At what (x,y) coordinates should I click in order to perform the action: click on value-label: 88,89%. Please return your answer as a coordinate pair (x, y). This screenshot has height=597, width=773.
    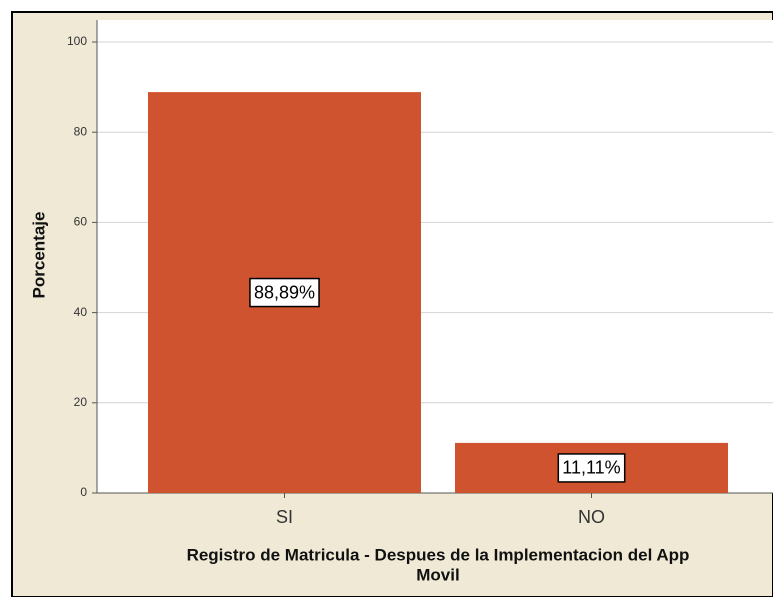
    Looking at the image, I should click on (284, 292).